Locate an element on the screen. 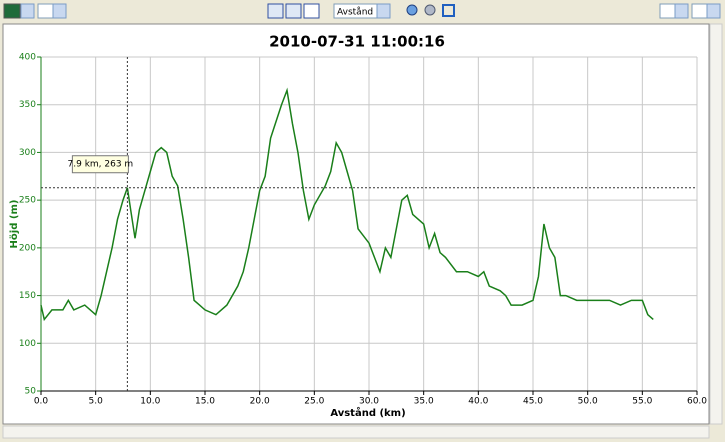 This screenshot has height=442, width=725. color-swatch is located at coordinates (12, 11).